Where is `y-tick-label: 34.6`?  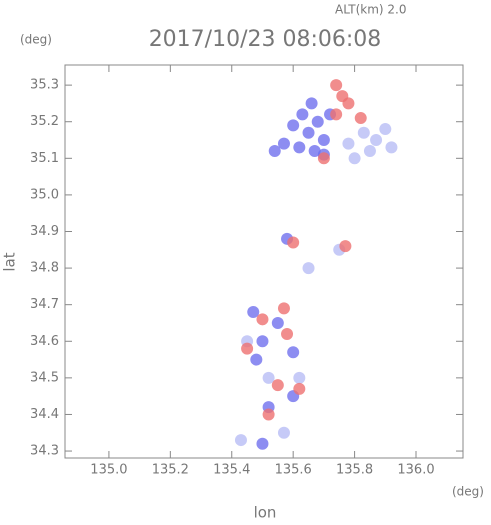
y-tick-label: 34.6 is located at coordinates (44, 341).